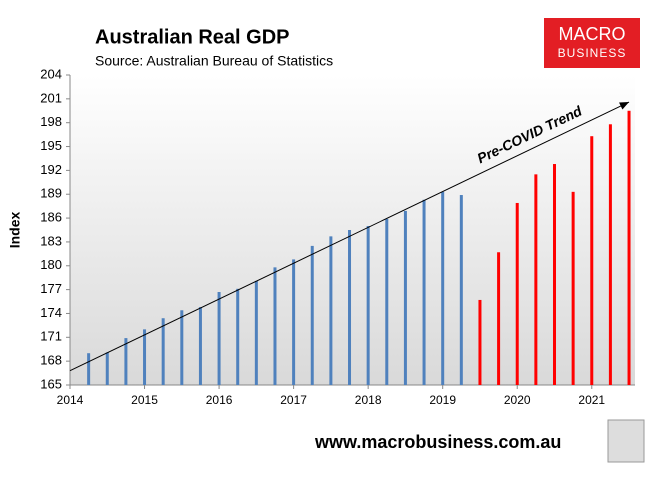 The width and height of the screenshot is (660, 478). What do you see at coordinates (293, 400) in the screenshot?
I see `x-tick-label: 2017` at bounding box center [293, 400].